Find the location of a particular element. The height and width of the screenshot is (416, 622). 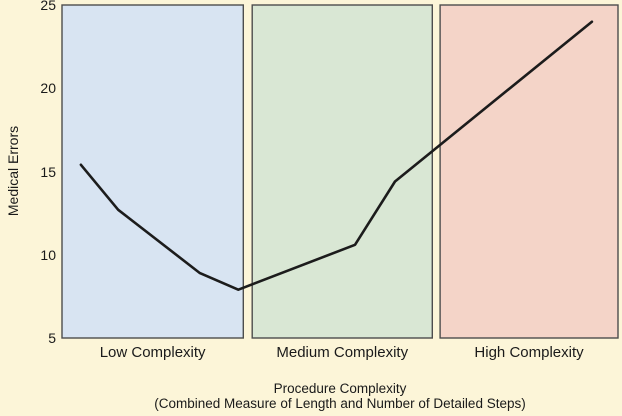

region-label-high-complexity: High Complexity is located at coordinates (529, 352).